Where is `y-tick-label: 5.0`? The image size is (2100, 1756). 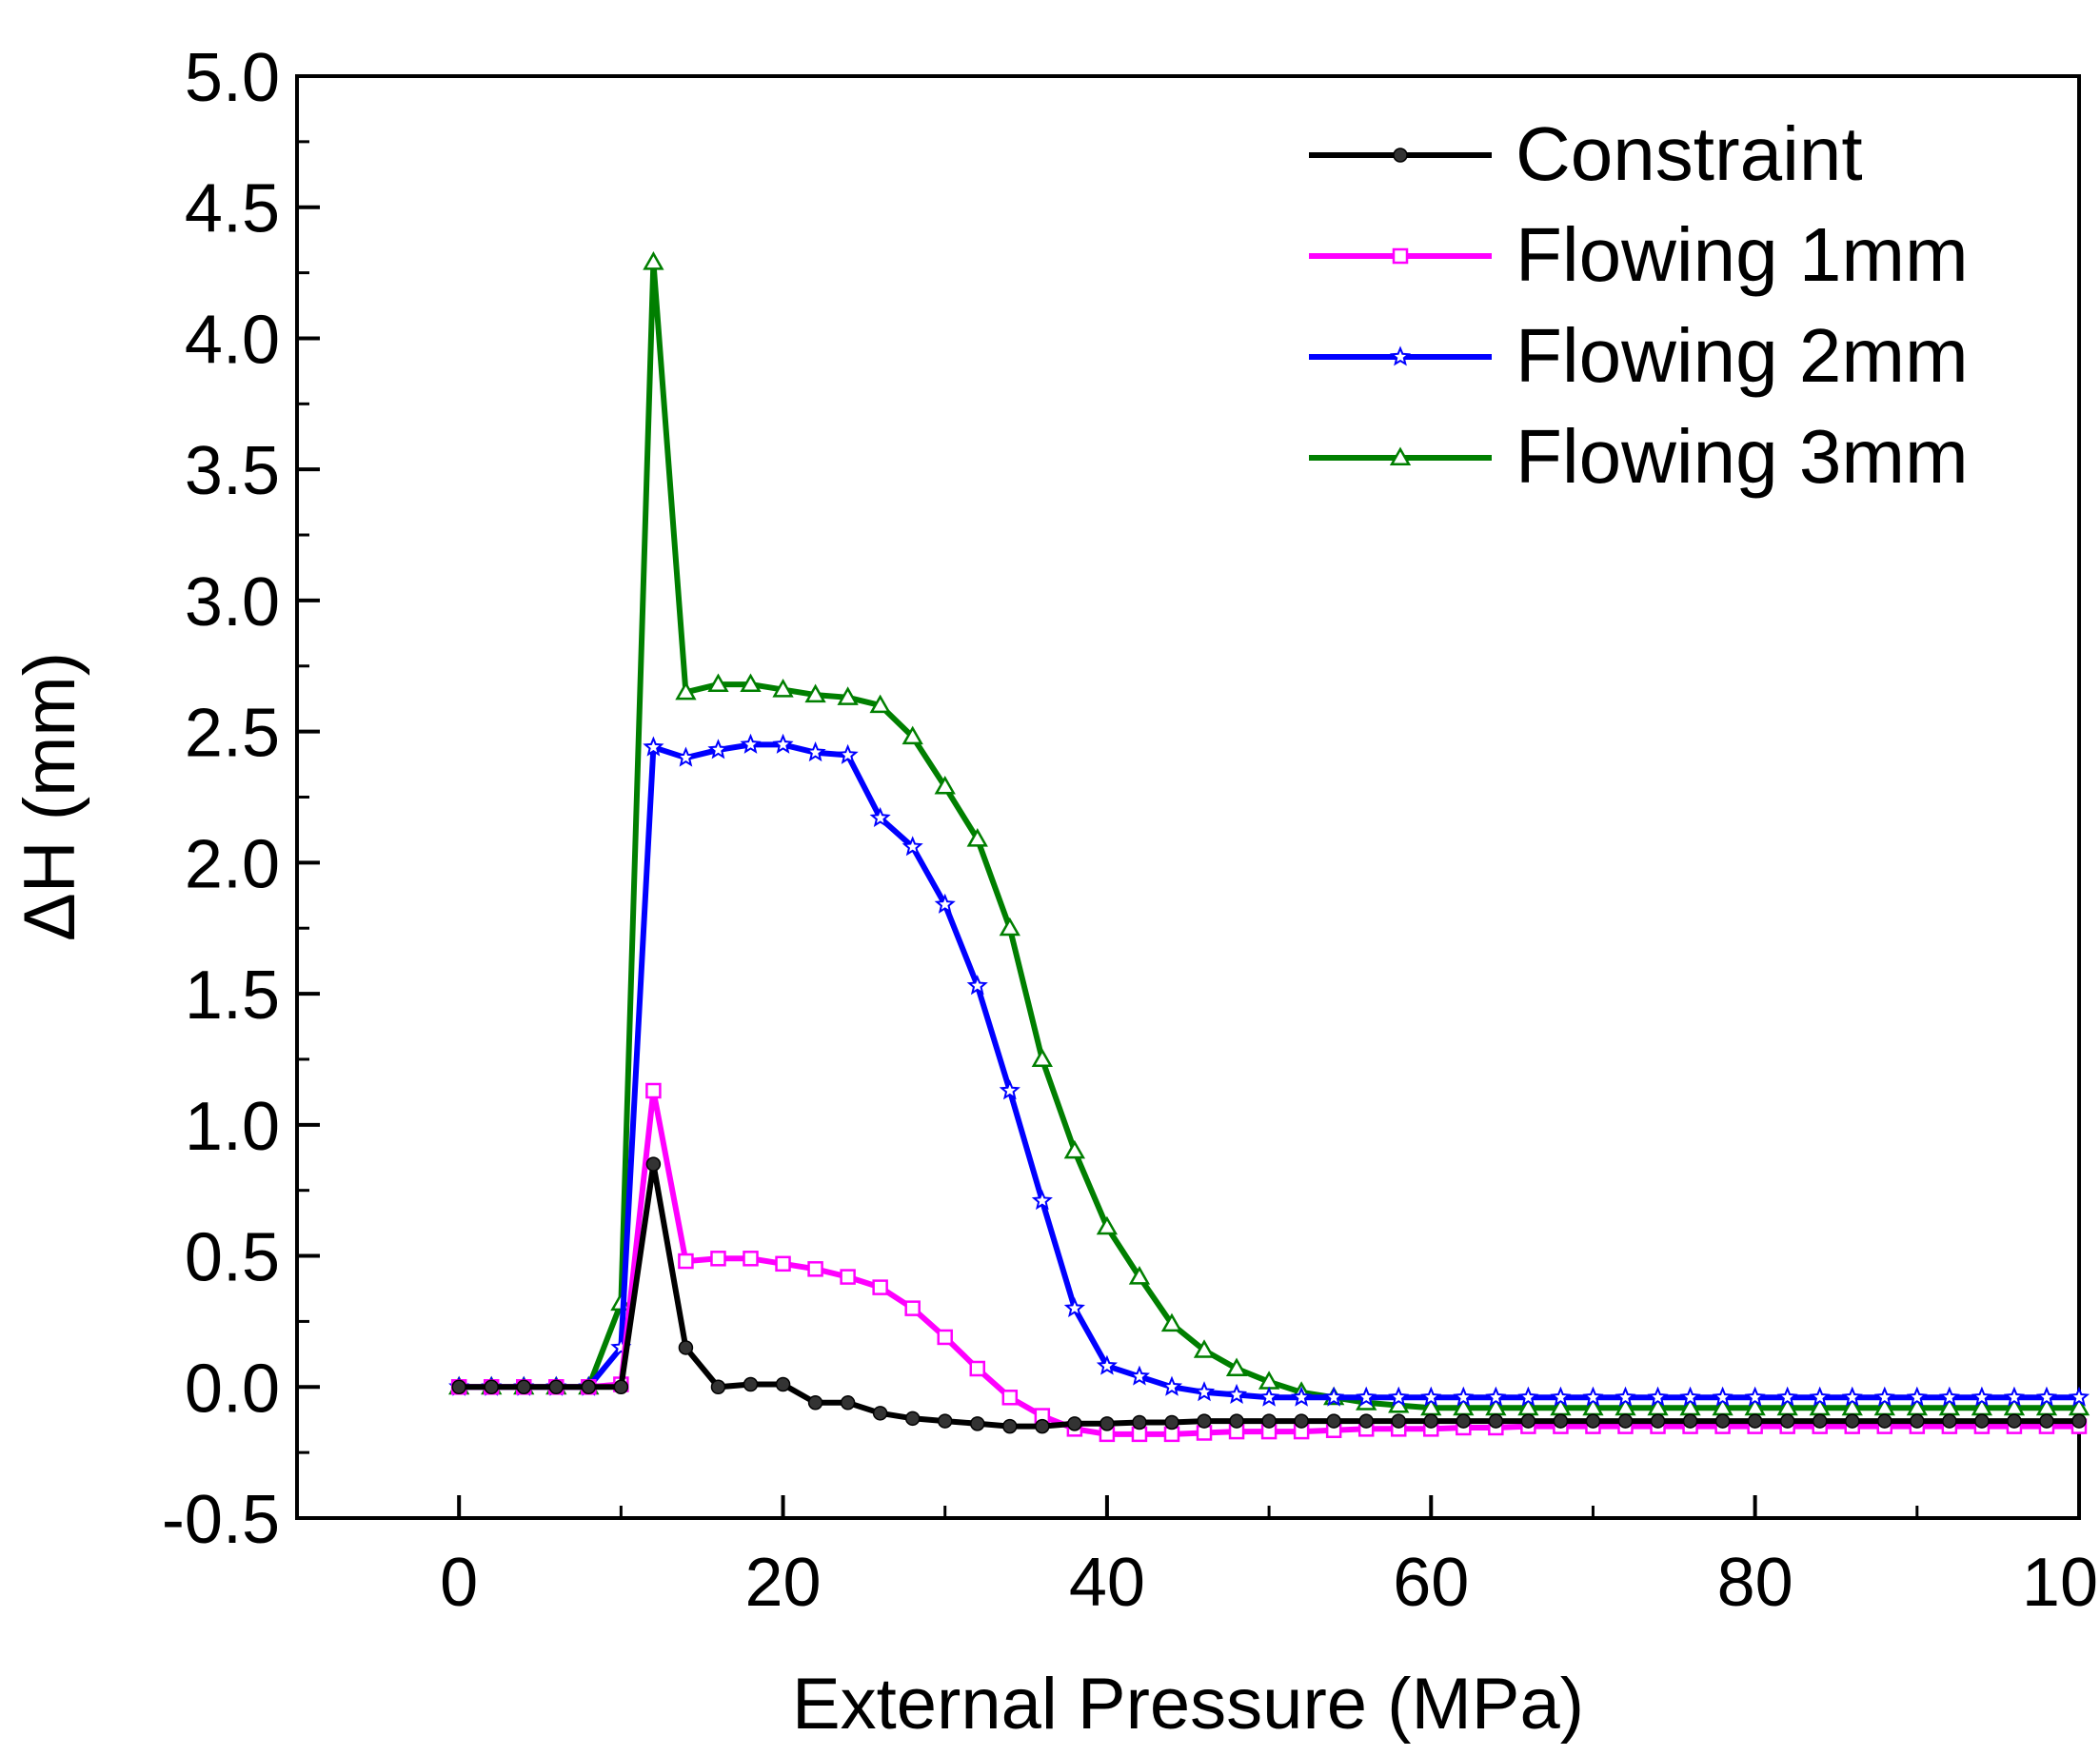
y-tick-label: 5.0 is located at coordinates (232, 78).